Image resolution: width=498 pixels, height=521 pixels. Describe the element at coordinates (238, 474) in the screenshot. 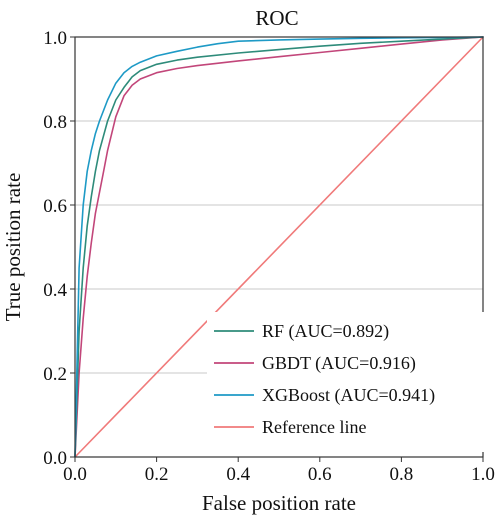

I see `x-tick-label: 0.4` at that location.